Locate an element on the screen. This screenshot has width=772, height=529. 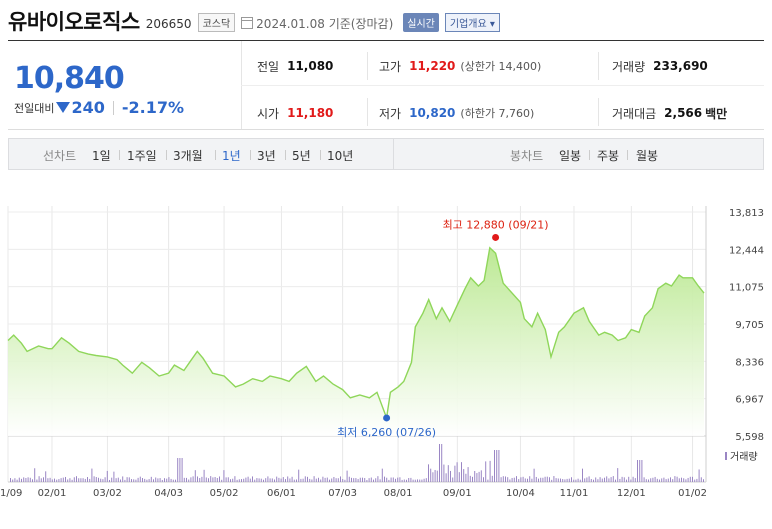
tab-period-1w: 1주일 is located at coordinates (142, 156).